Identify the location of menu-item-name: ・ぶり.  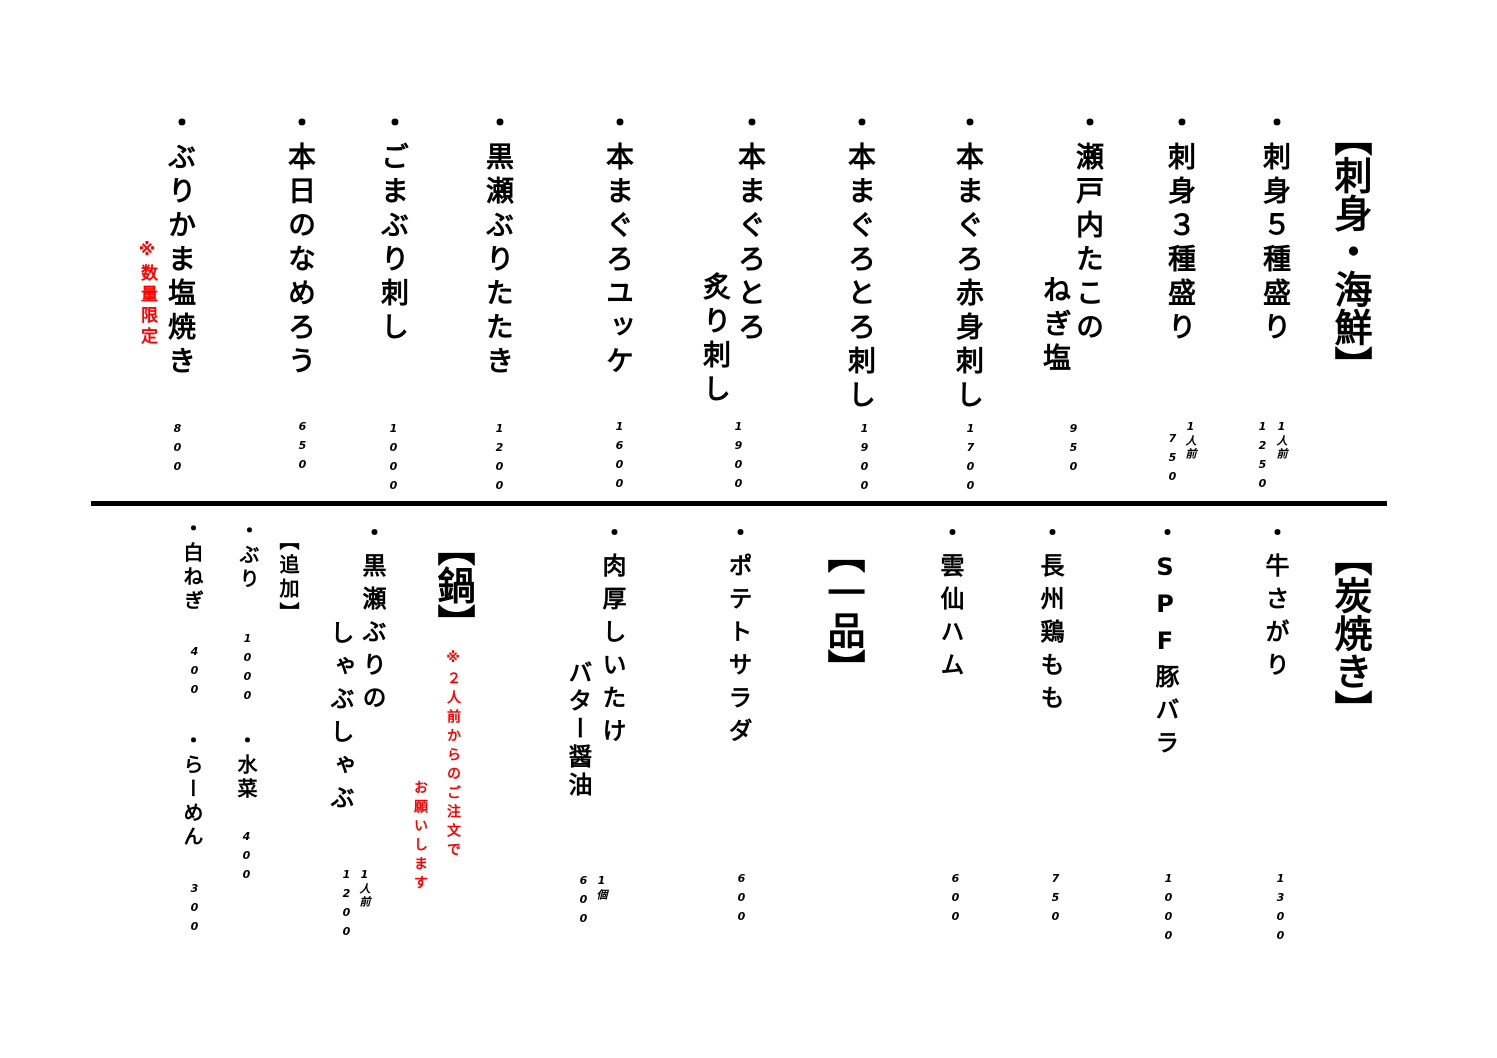
(248, 556).